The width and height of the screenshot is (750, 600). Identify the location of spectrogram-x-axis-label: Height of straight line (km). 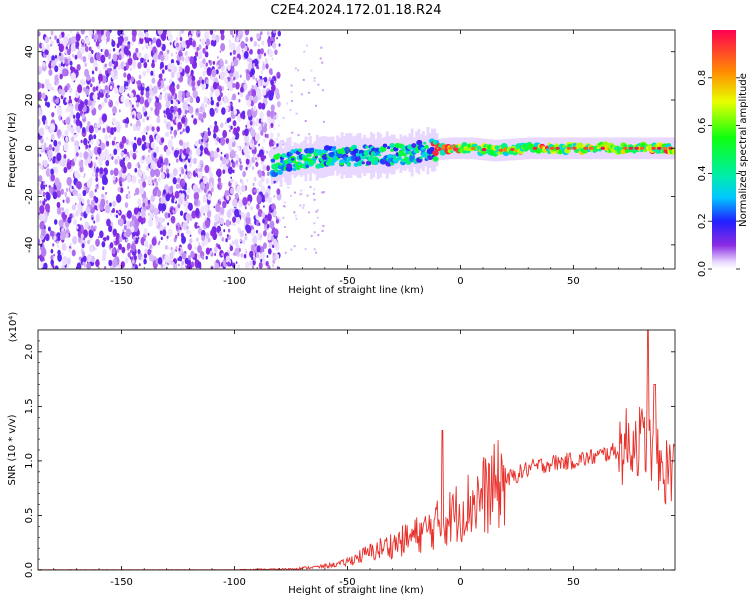
(356, 290).